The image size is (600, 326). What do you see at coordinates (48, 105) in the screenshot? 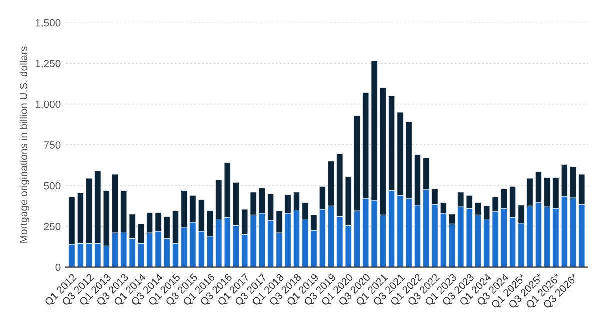
I see `y-tick-label: 1,000` at bounding box center [48, 105].